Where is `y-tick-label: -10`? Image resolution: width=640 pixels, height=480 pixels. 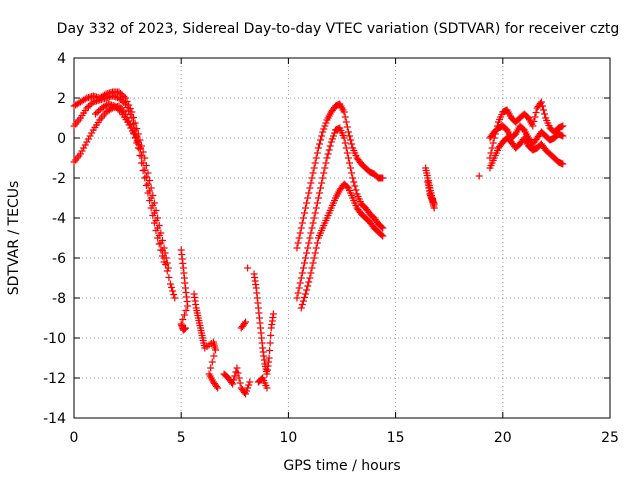
y-tick-label: -10 is located at coordinates (54, 339).